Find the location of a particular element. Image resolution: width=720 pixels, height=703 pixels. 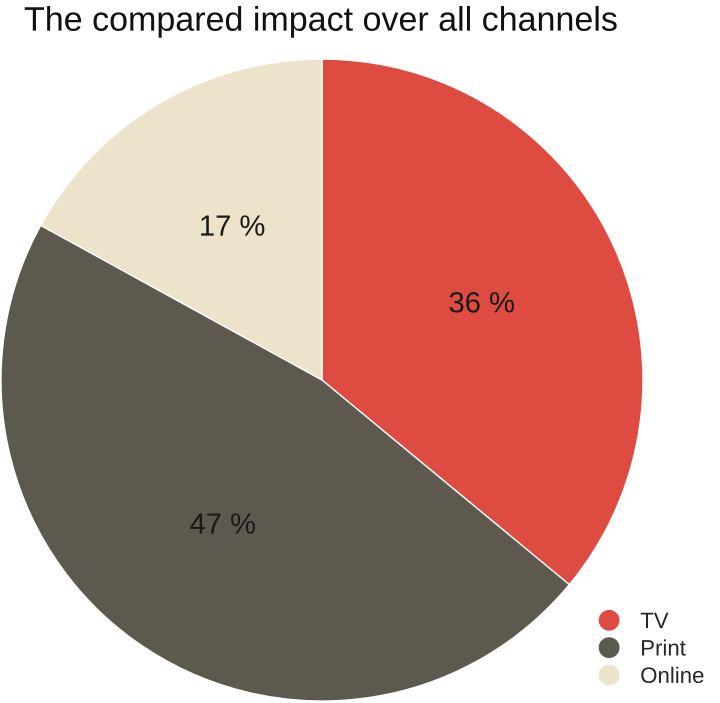

legend-label: TV is located at coordinates (654, 620).